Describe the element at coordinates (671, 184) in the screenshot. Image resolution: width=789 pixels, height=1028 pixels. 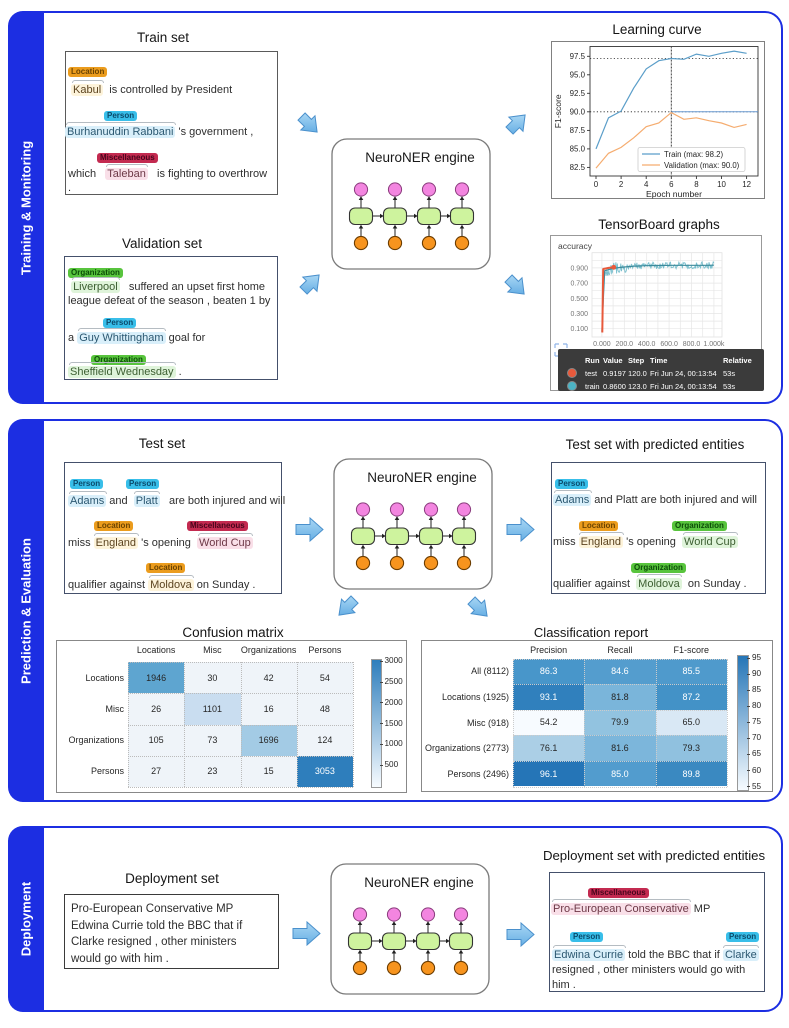
I see `svg-text: 6` at that location.